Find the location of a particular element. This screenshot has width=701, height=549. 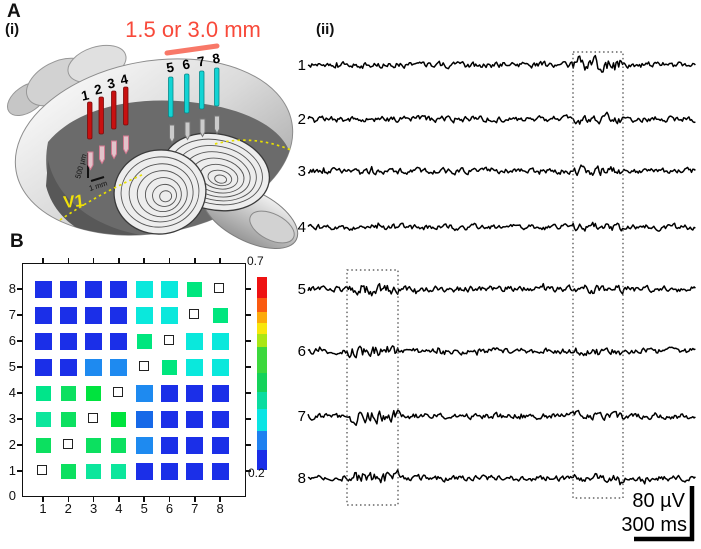

trace-label: 7 is located at coordinates (302, 416).